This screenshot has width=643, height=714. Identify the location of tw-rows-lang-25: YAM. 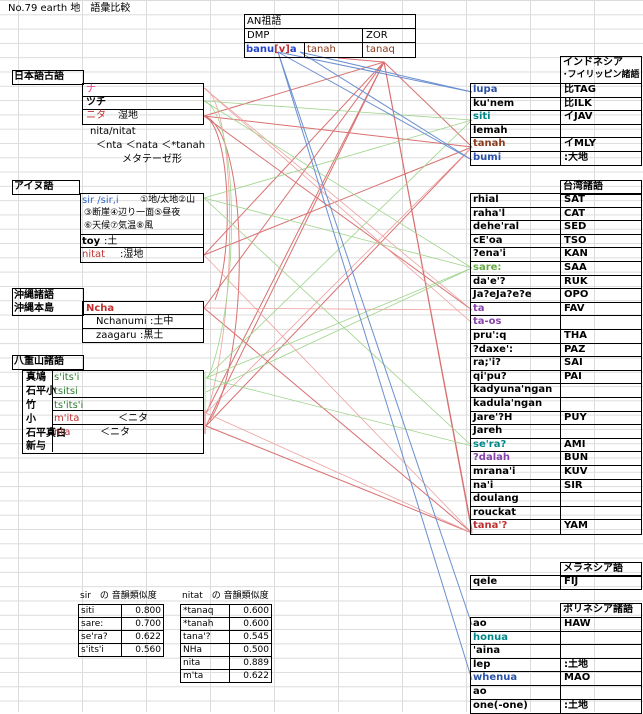
(576, 526).